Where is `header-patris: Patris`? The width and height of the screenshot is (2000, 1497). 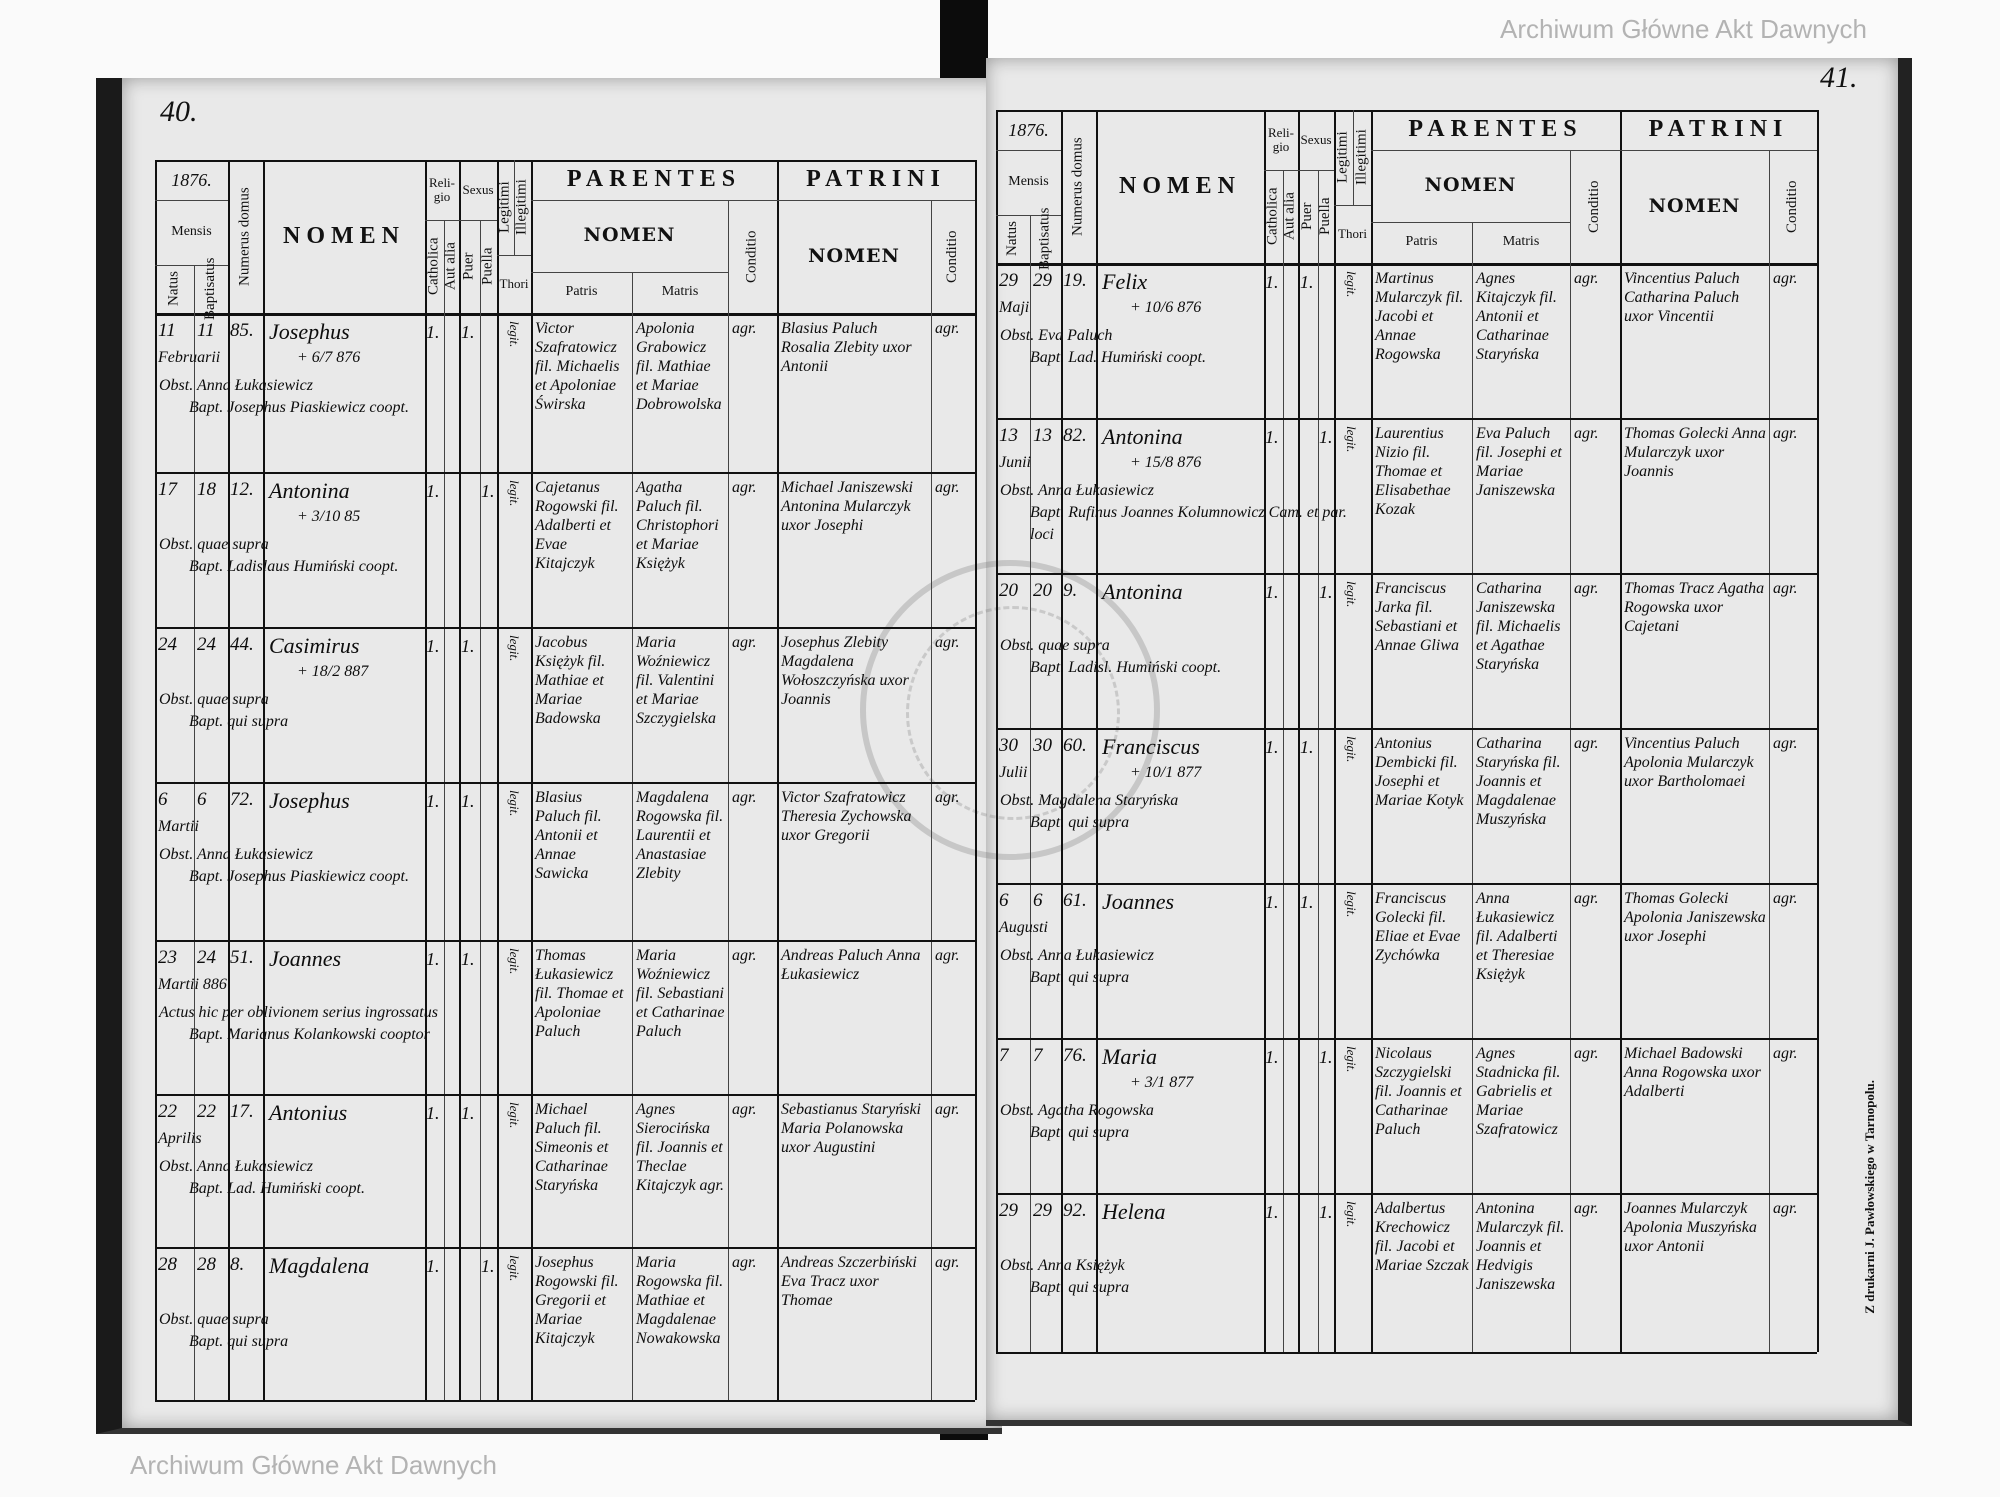 header-patris: Patris is located at coordinates (581, 292).